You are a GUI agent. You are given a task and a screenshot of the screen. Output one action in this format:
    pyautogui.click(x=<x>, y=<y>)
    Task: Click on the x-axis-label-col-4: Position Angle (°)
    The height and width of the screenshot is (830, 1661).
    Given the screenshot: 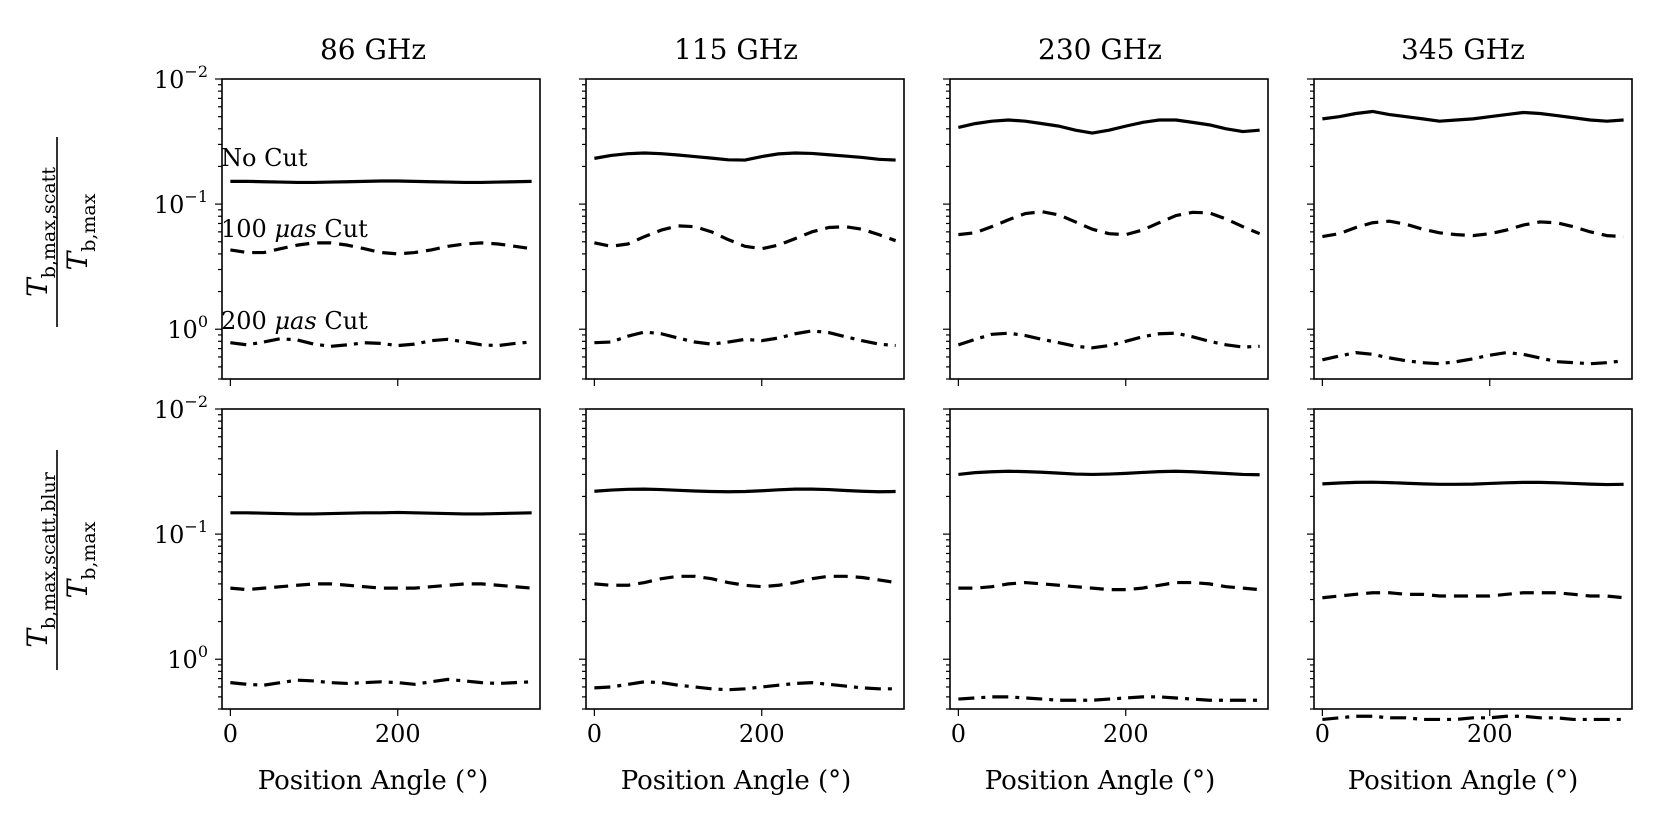 What is the action you would take?
    pyautogui.click(x=1463, y=781)
    